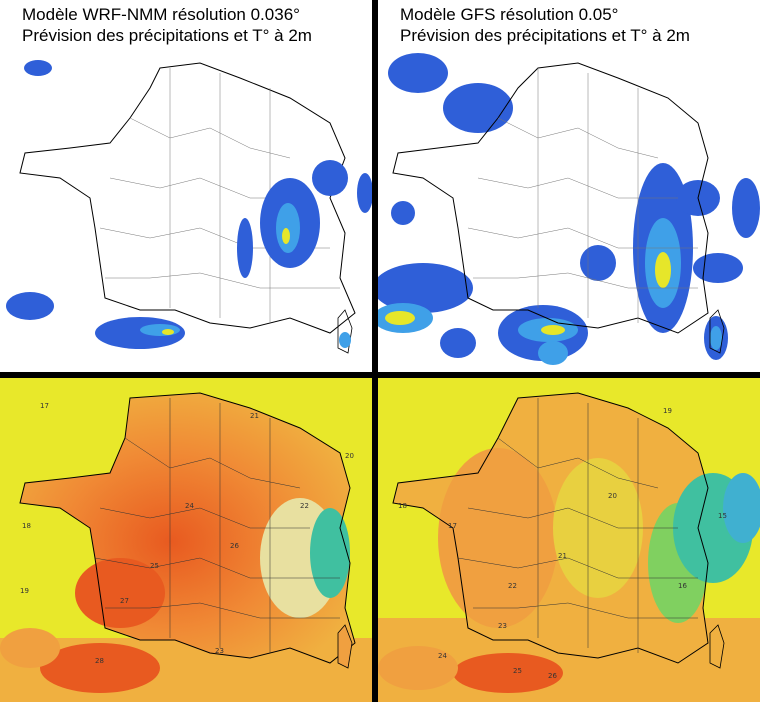  I want to click on temp-label: 16, so click(682, 586).